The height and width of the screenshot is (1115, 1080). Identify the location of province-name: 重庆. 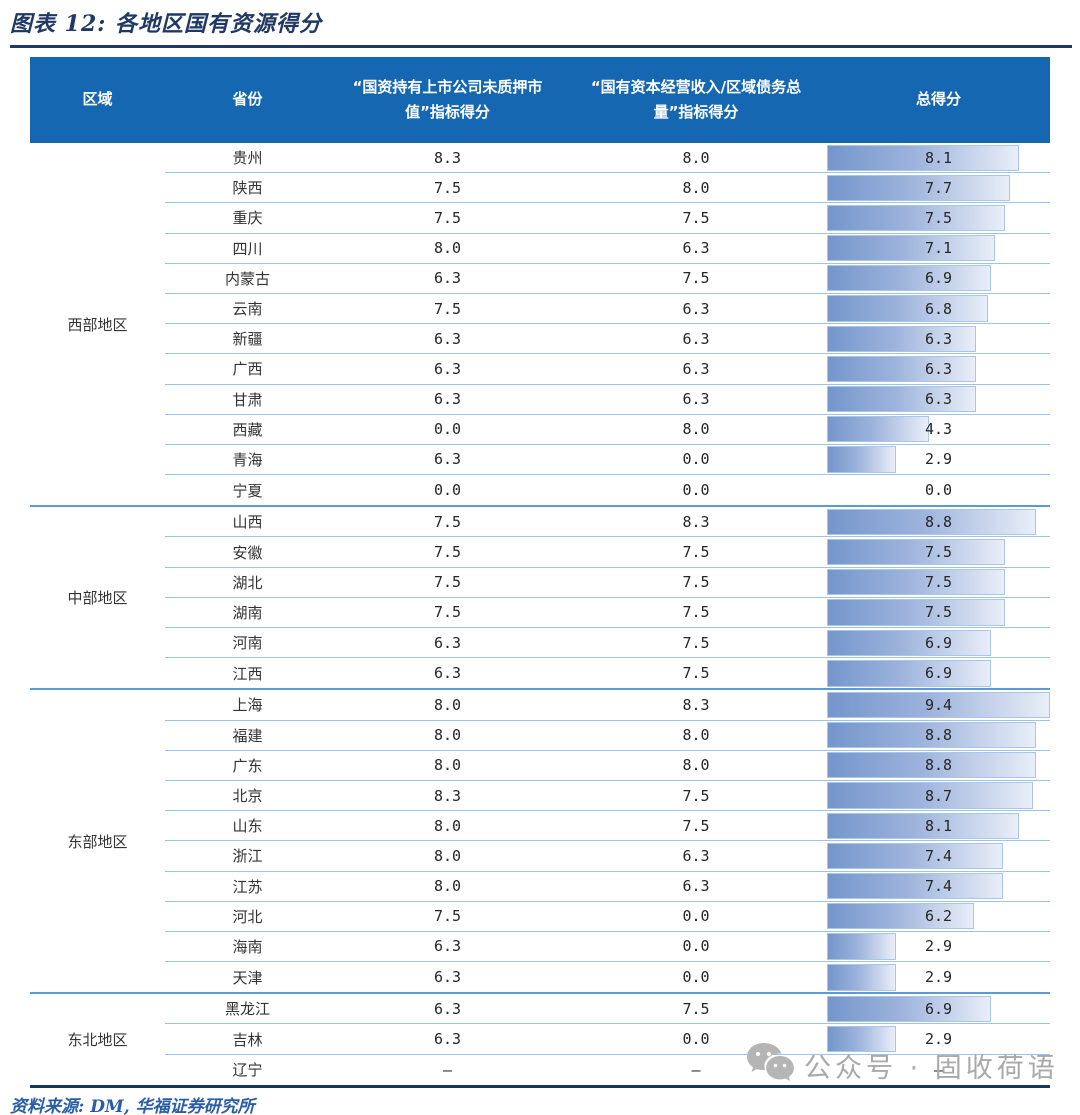
(247, 218).